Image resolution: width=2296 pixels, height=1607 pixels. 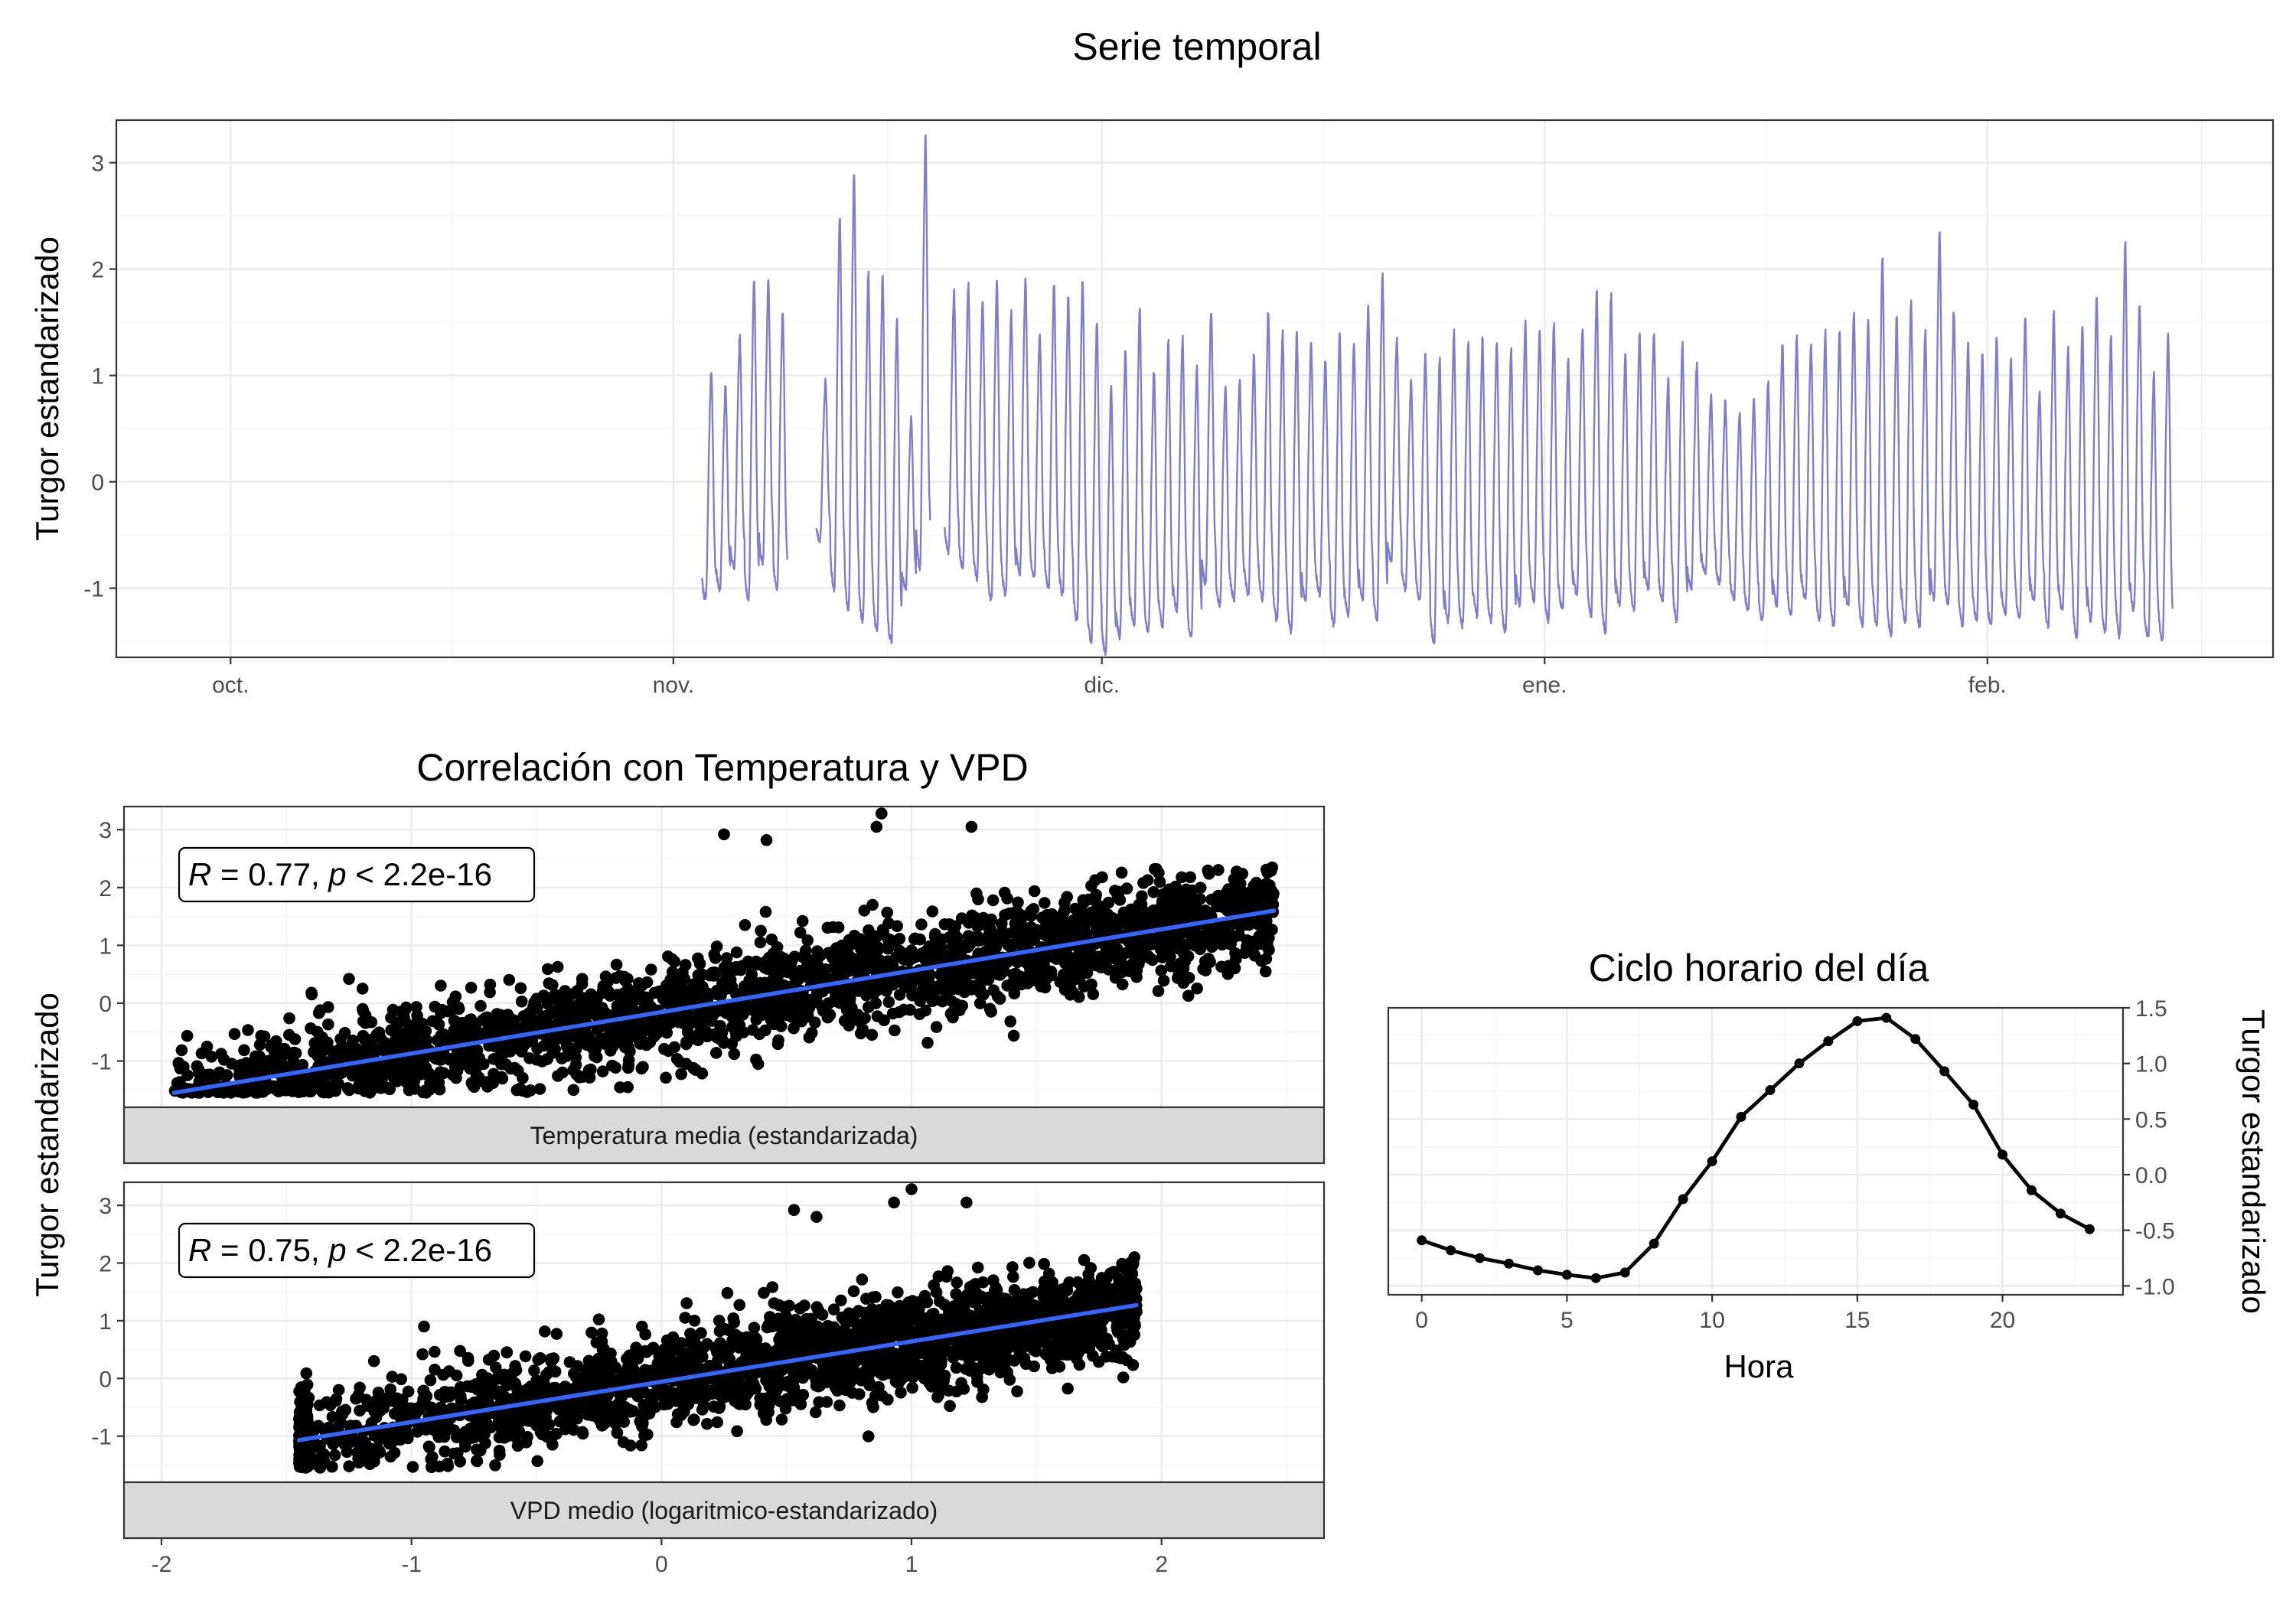 I want to click on vpd-y-tick-label: -1, so click(x=101, y=1437).